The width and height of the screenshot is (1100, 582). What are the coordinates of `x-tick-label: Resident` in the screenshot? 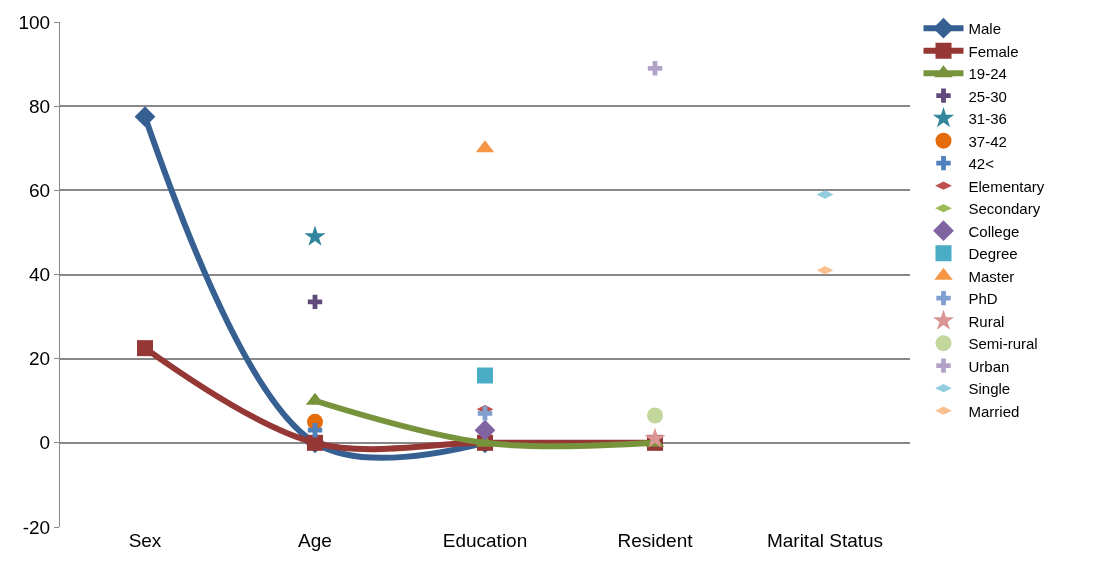 It's located at (655, 540).